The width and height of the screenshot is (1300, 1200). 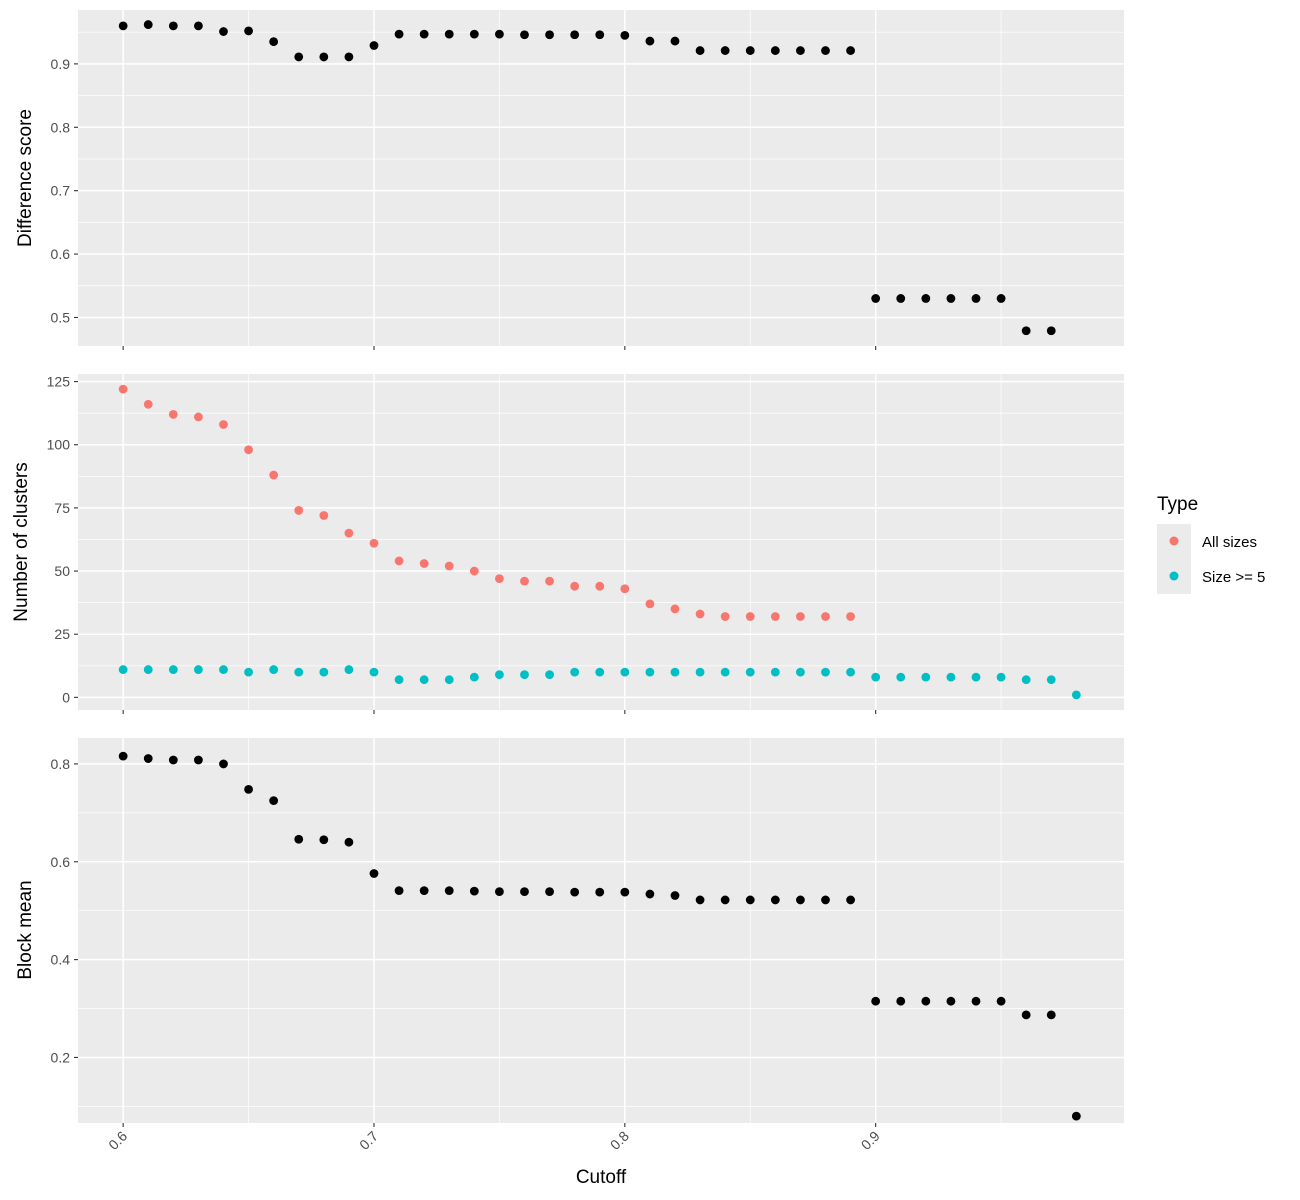 I want to click on y-tick-label: 0.5, so click(x=61, y=317).